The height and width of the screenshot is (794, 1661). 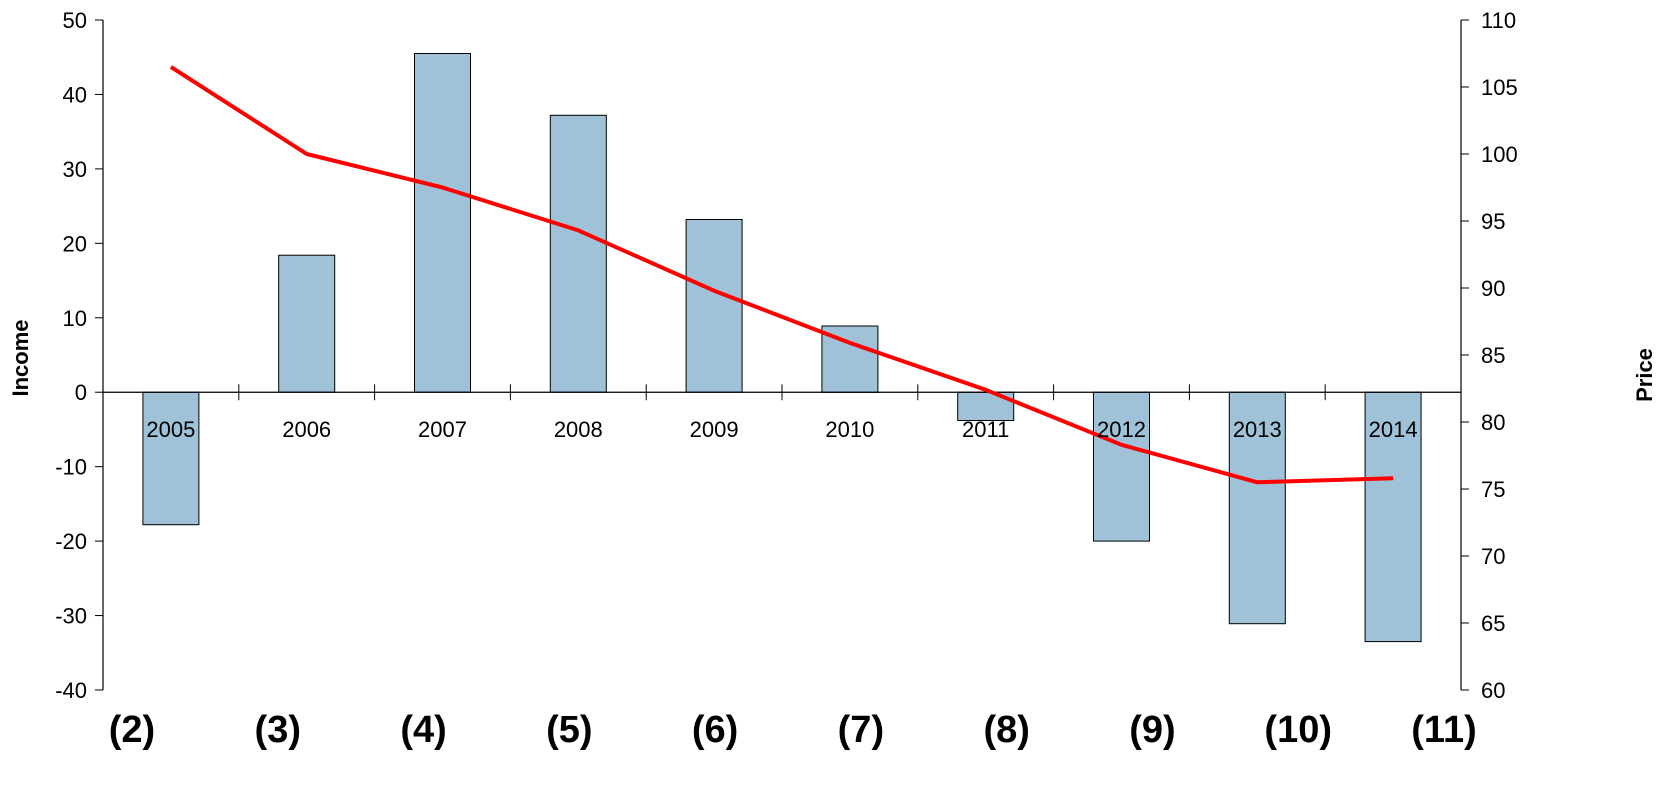 I want to click on bottom-label: (8), so click(x=1006, y=730).